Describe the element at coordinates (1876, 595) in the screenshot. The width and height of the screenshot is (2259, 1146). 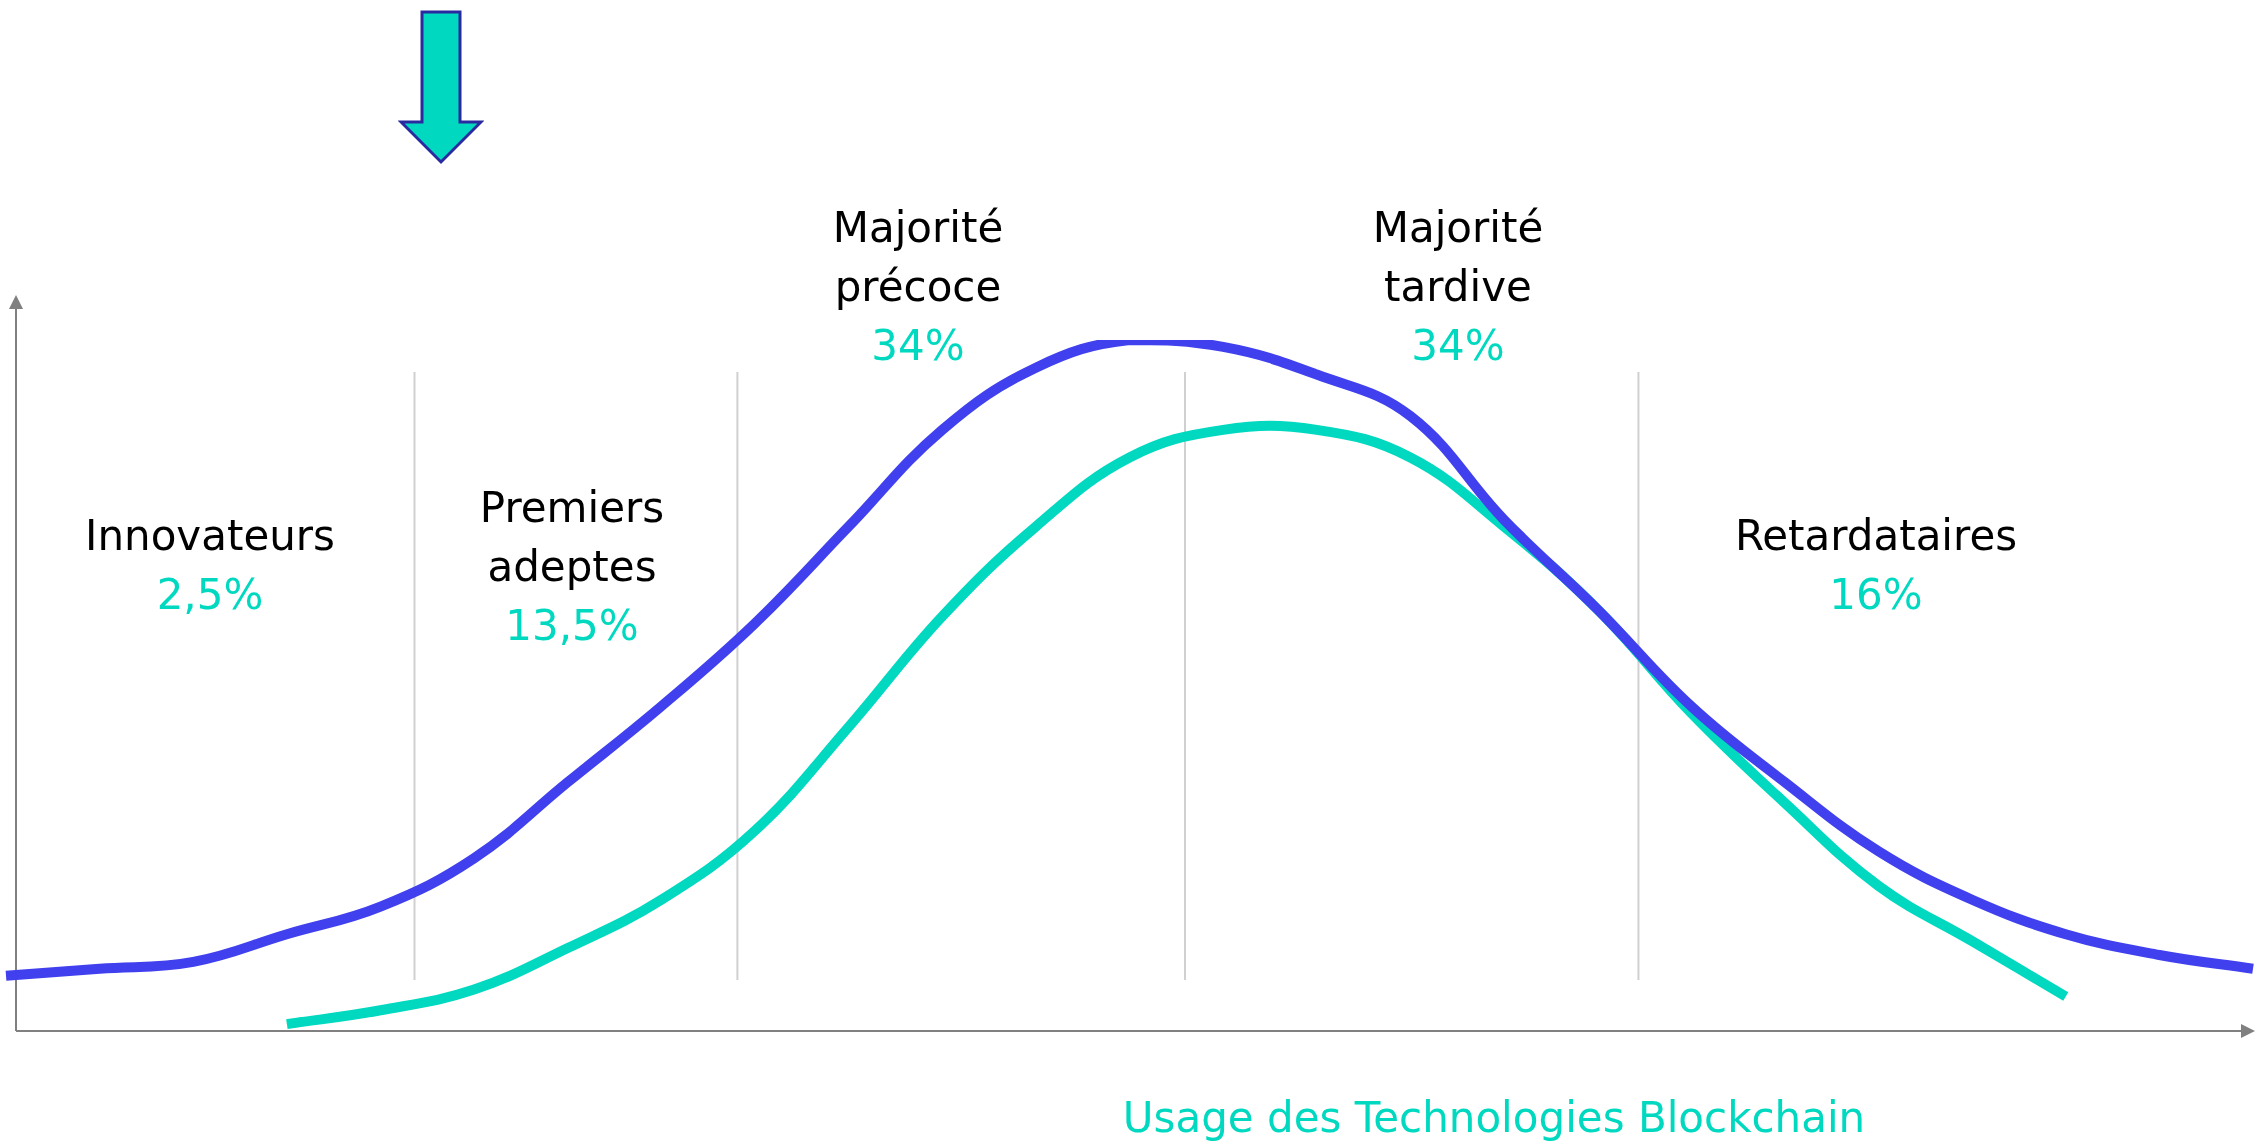
I see `annotation: 16%` at that location.